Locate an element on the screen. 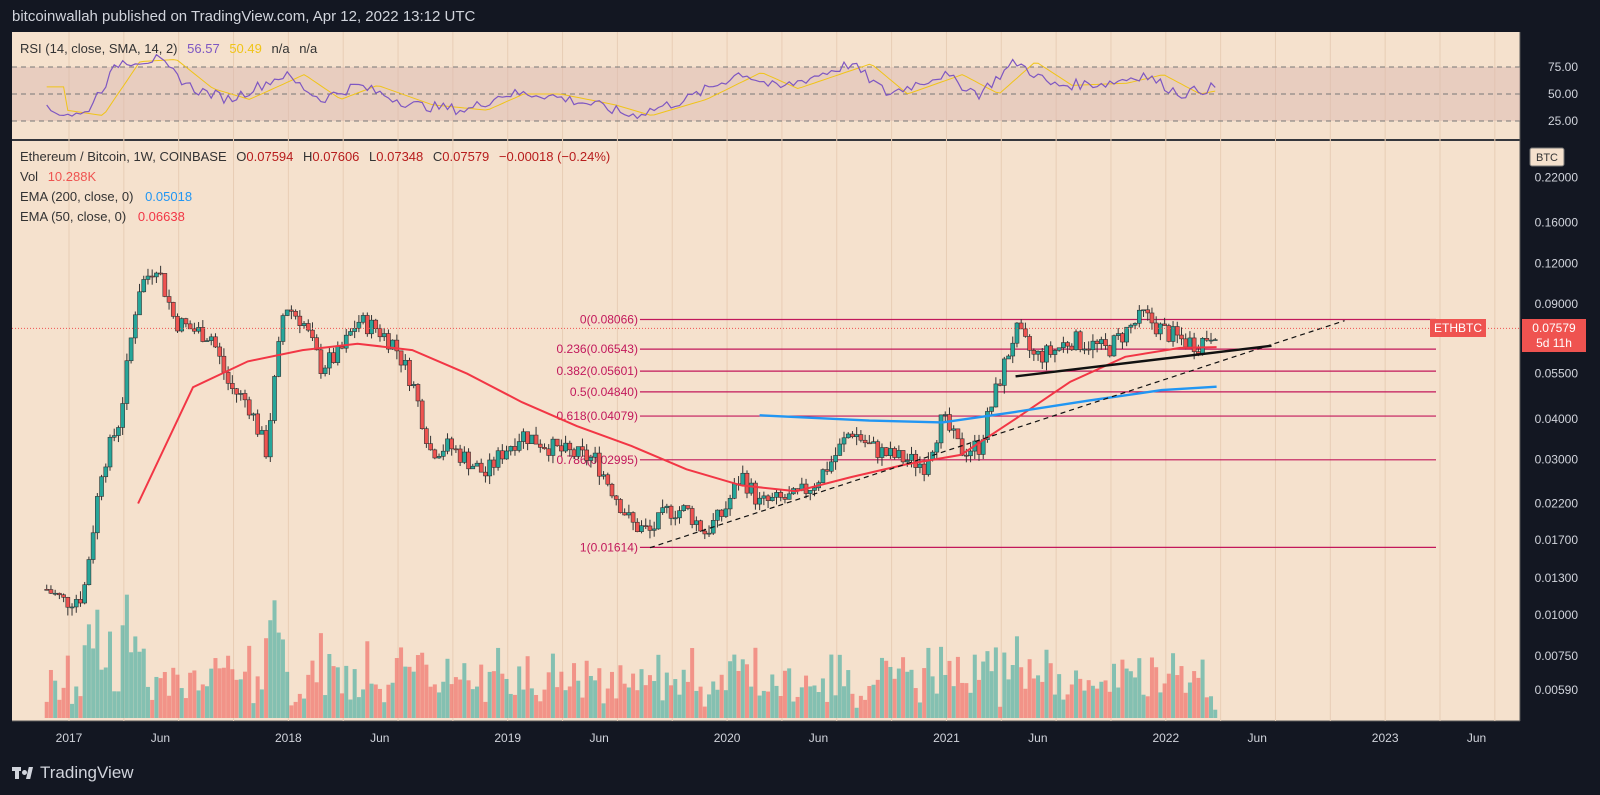 This screenshot has width=1600, height=795. trendline-support is located at coordinates (997, 434).